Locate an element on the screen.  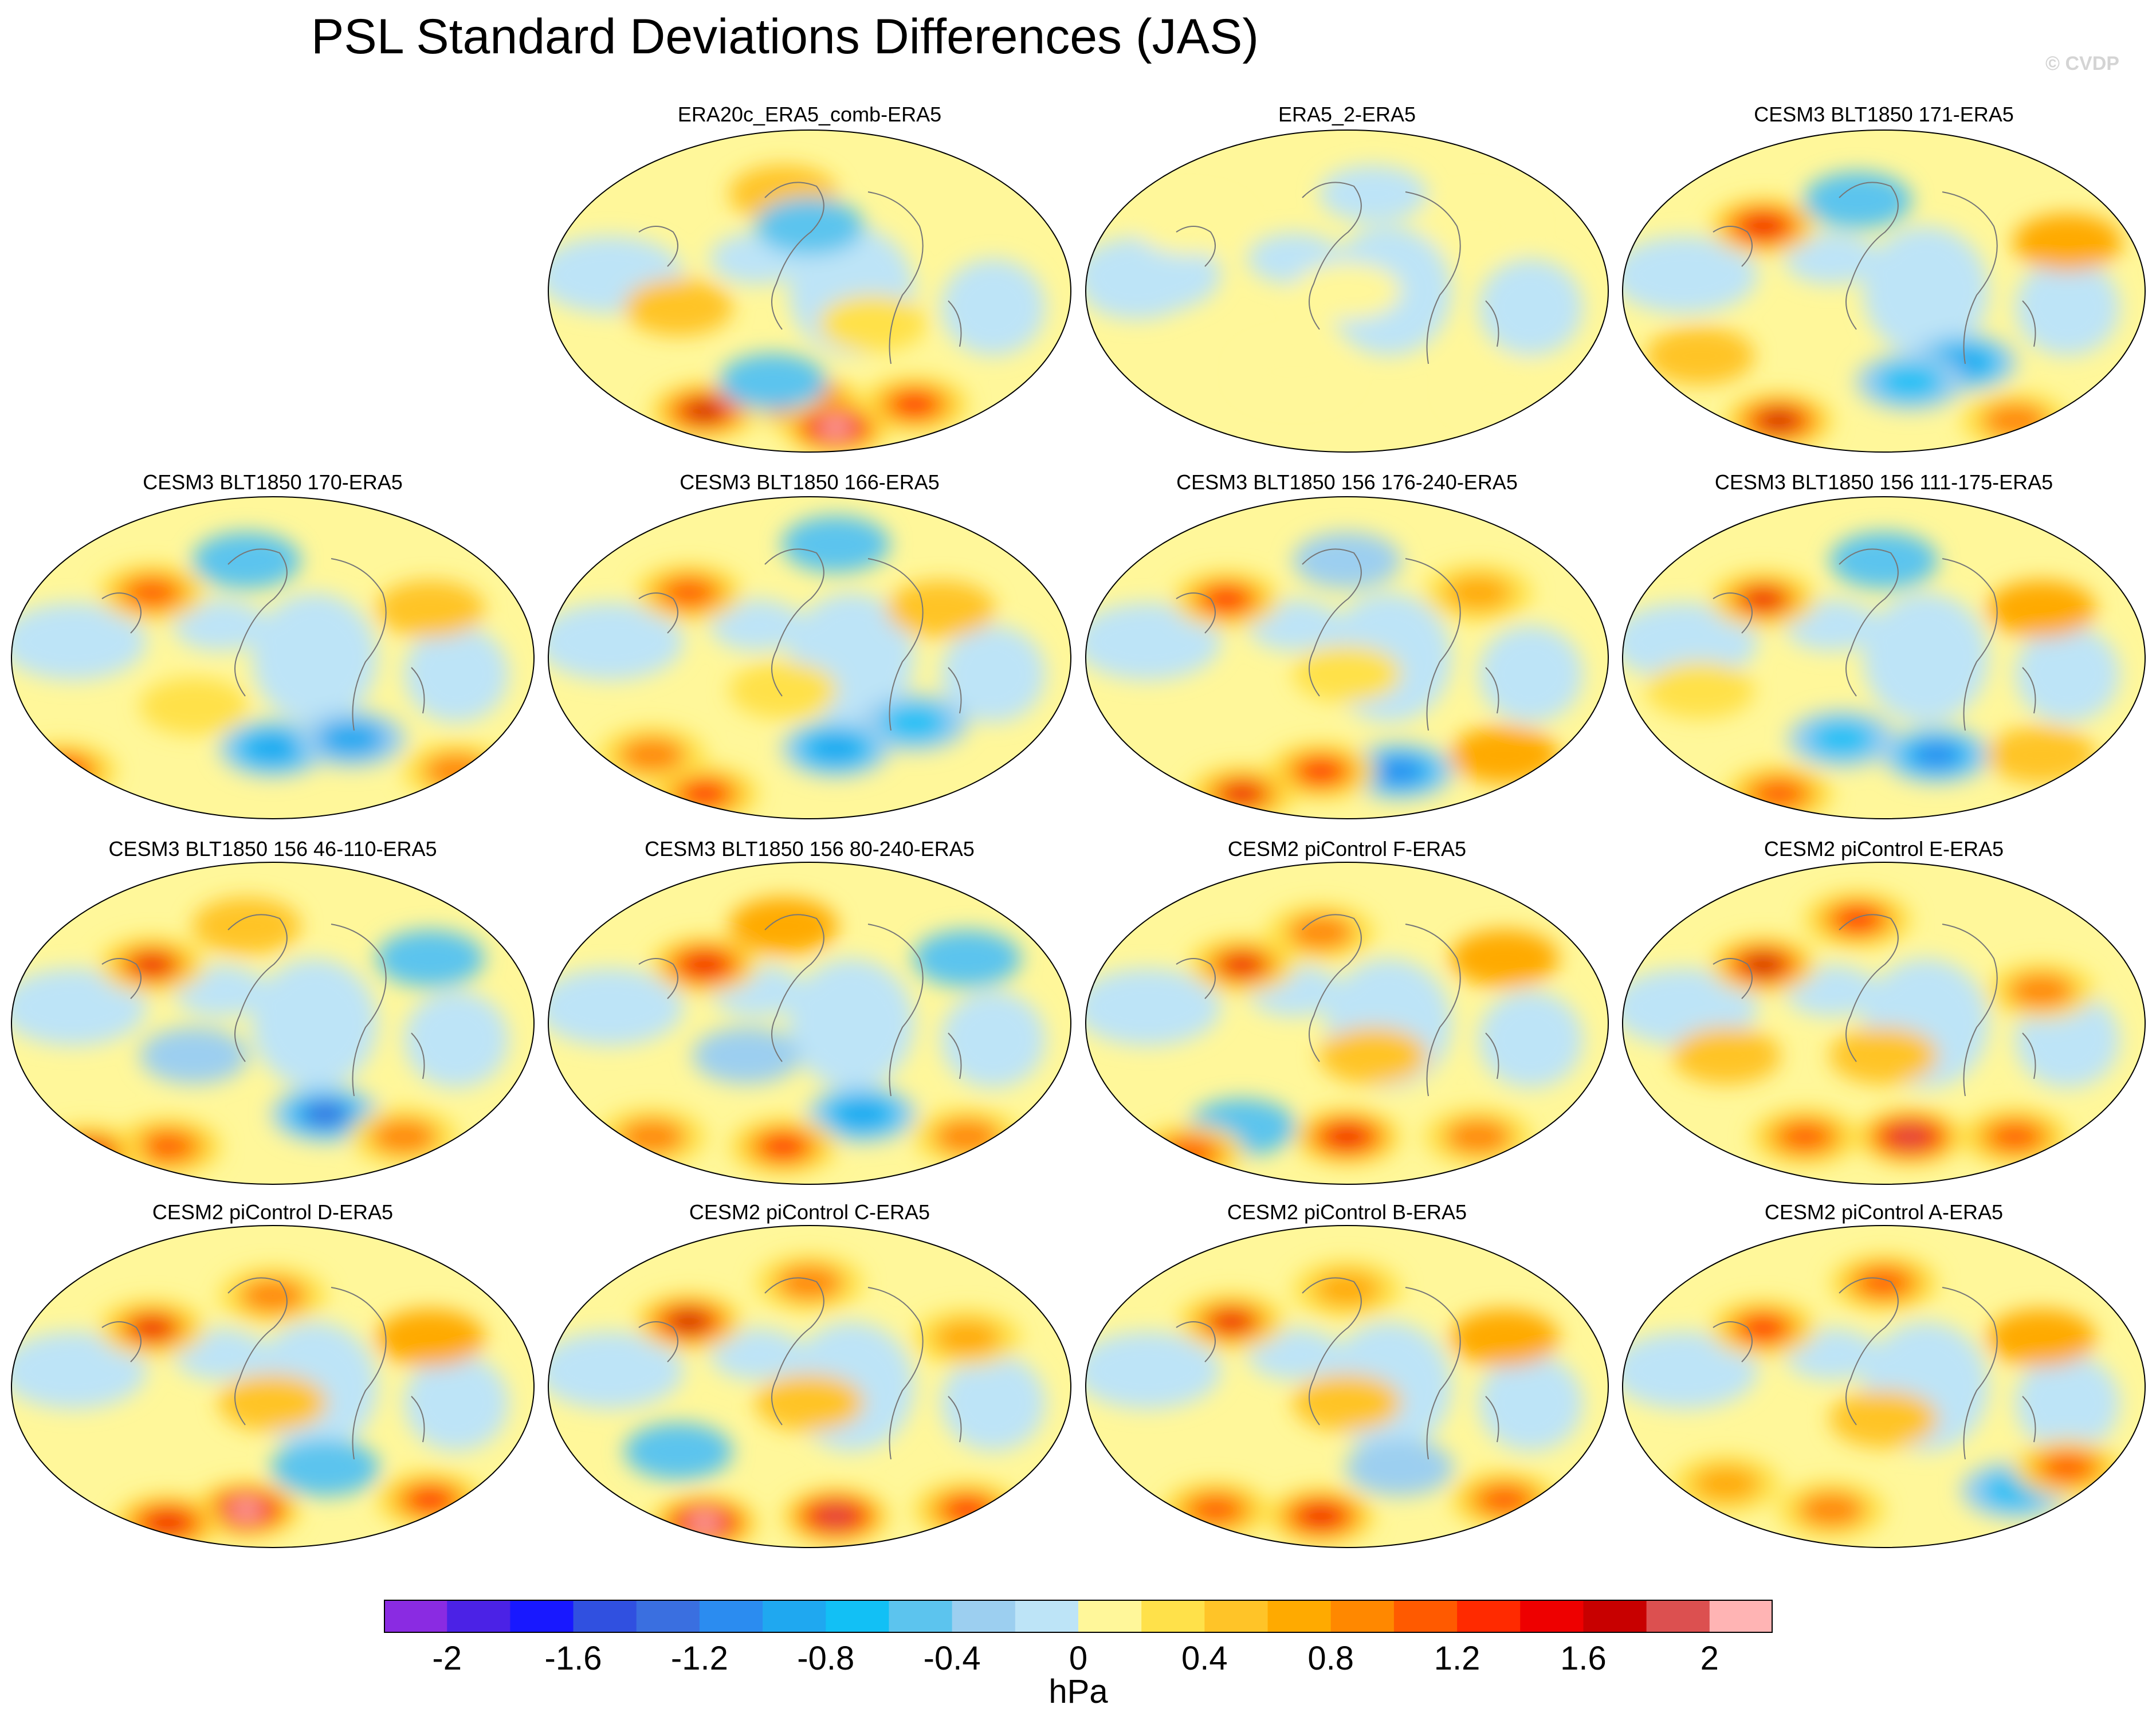
panel-title: CESM2 piControl D-ERA5 is located at coordinates (273, 1212).